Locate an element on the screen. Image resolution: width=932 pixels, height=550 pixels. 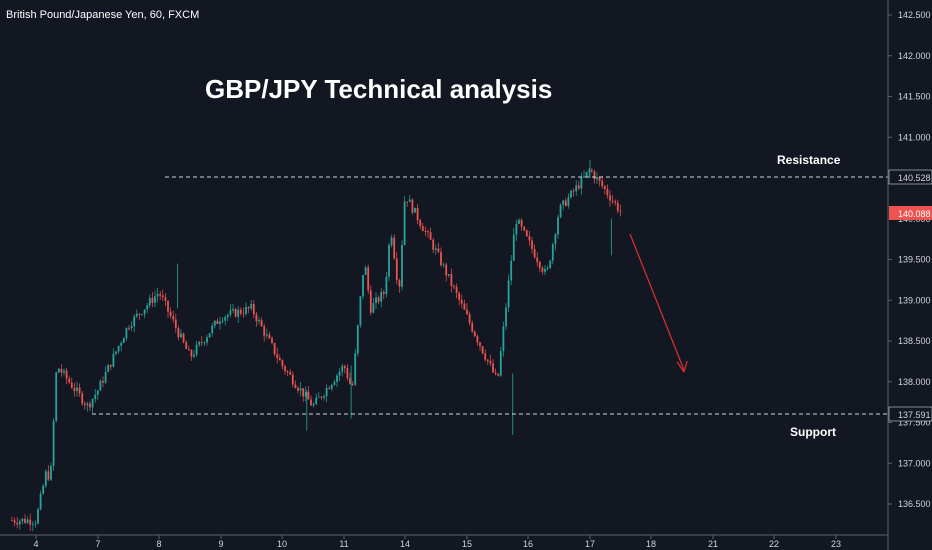
y-tick-label: 138.500 is located at coordinates (914, 341).